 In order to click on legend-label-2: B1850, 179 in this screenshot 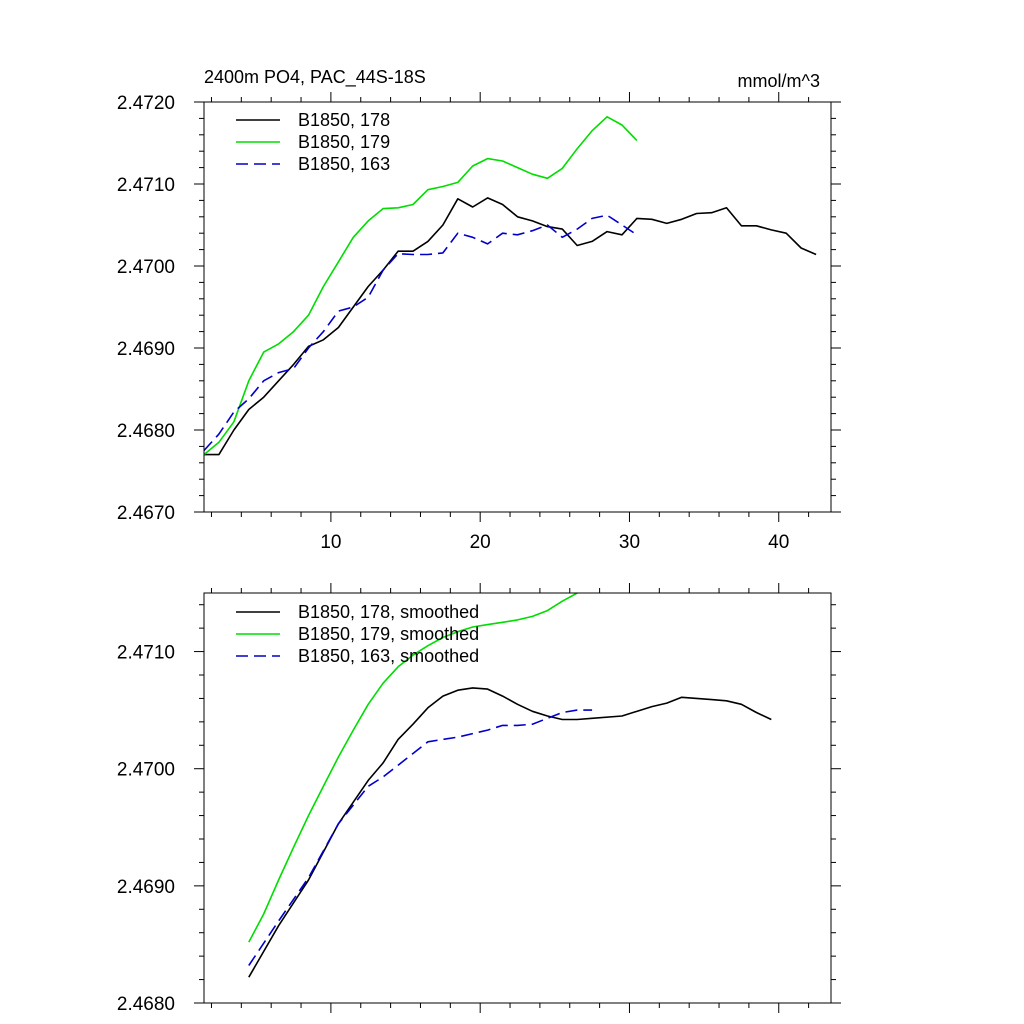, I will do `click(344, 142)`.